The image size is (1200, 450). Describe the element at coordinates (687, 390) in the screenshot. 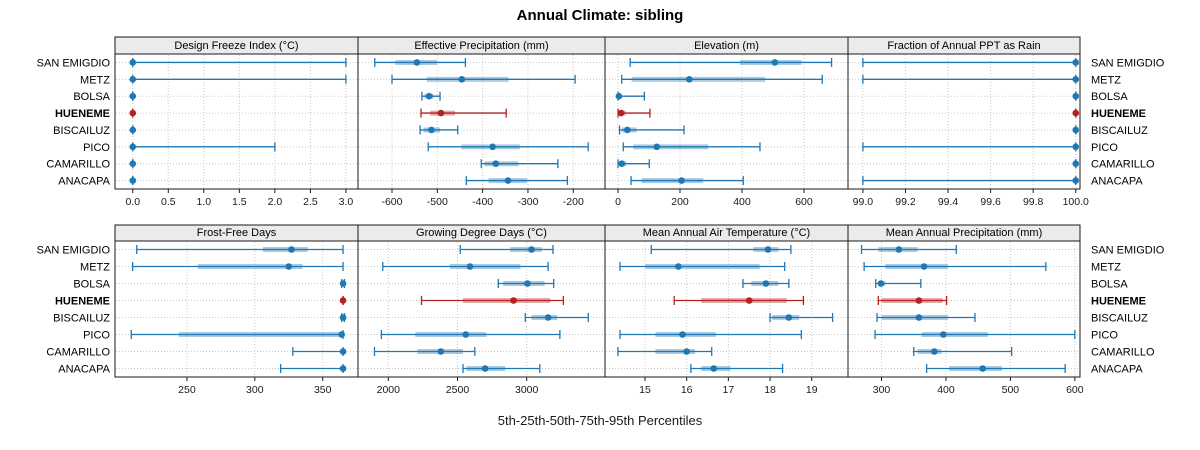

I see `axis-tick-label: 16` at that location.